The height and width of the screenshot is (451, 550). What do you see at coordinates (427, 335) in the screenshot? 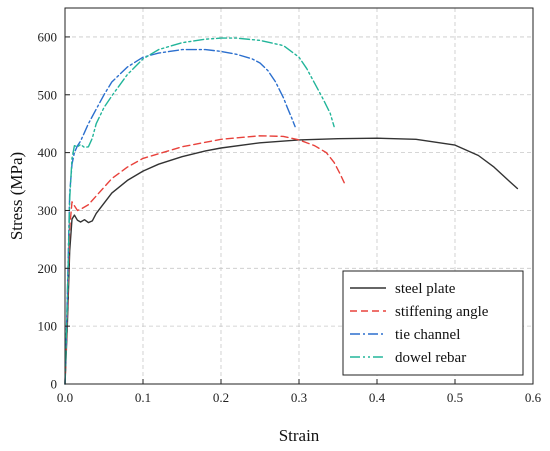
I see `legend-label-tie-channel: tie channel` at bounding box center [427, 335].